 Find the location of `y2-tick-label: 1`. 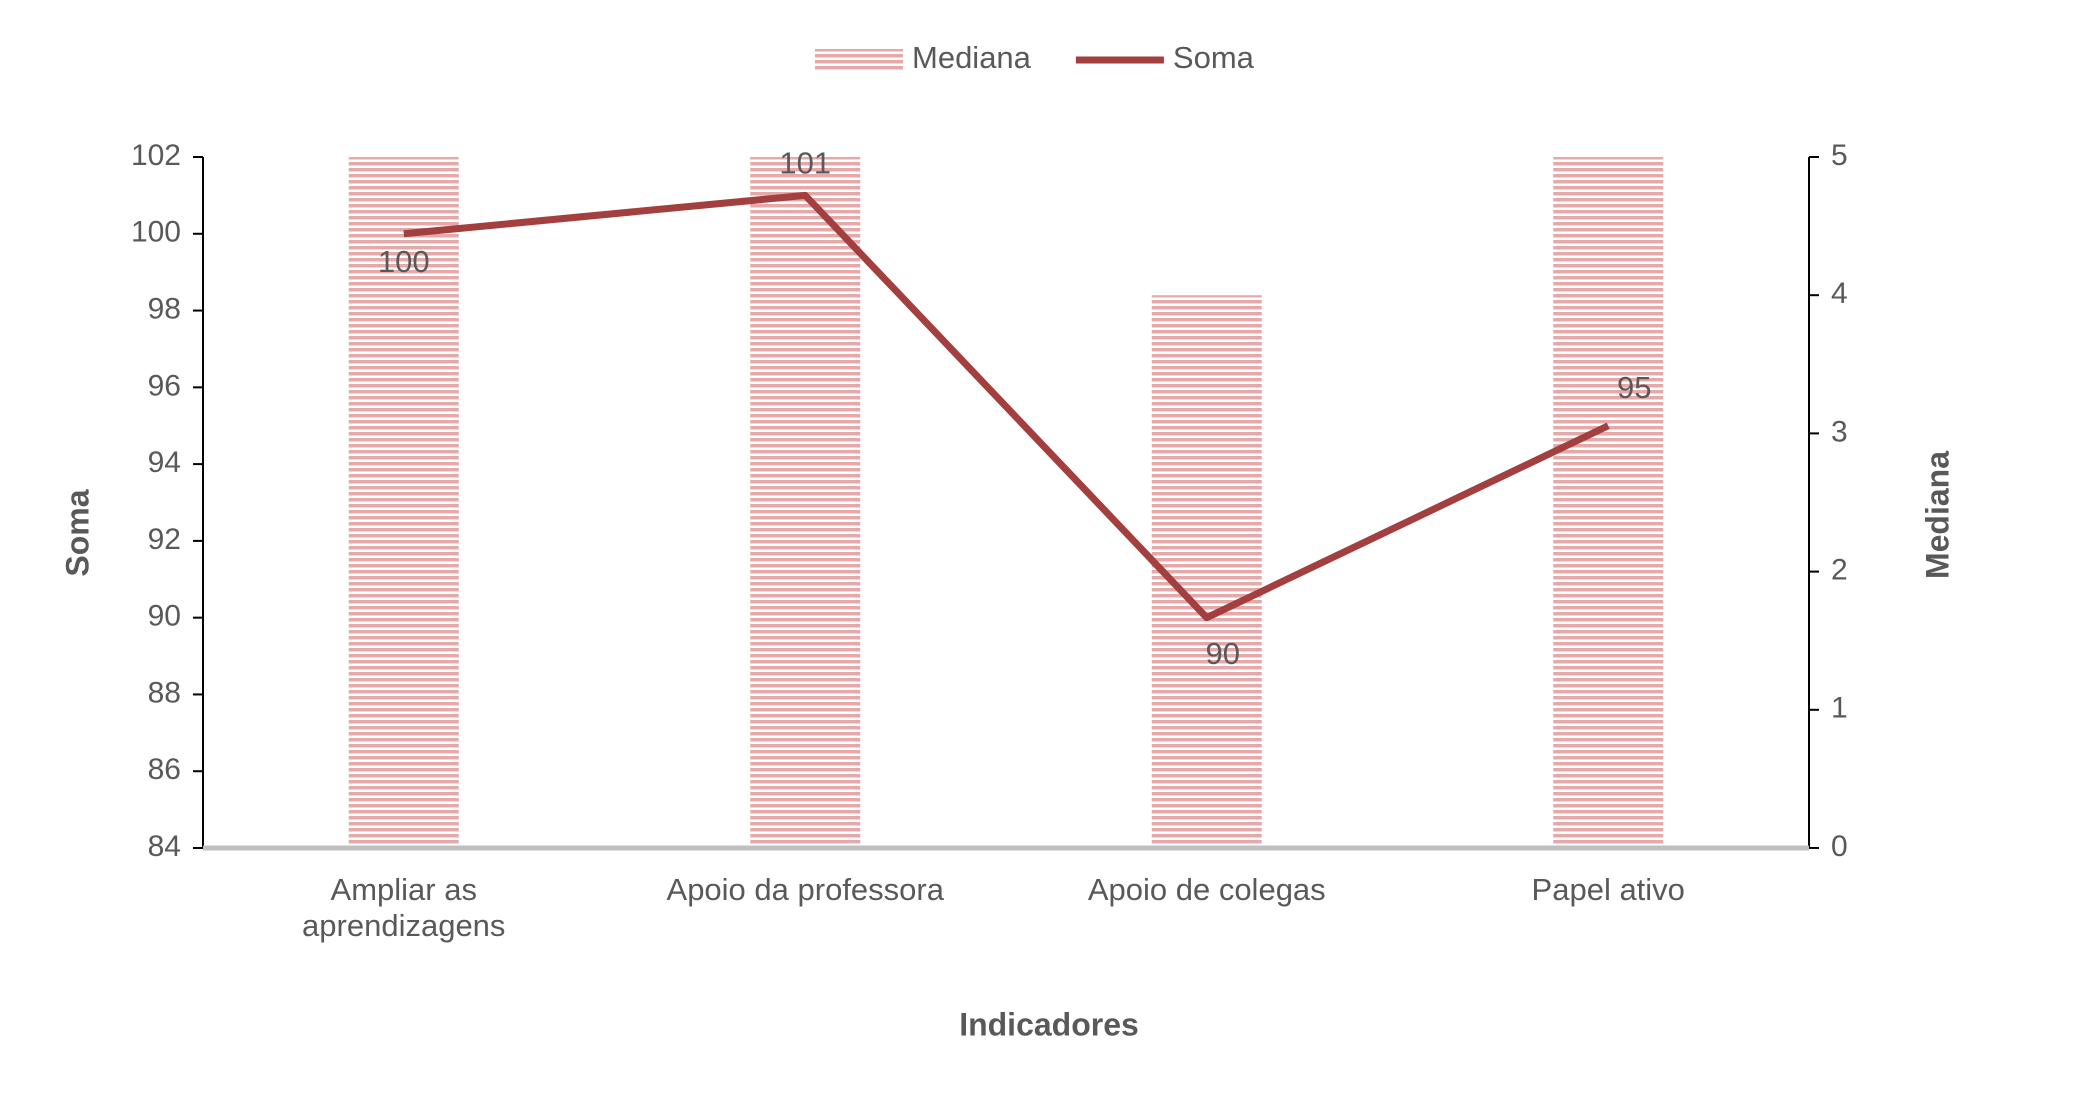

y2-tick-label: 1 is located at coordinates (1839, 708).